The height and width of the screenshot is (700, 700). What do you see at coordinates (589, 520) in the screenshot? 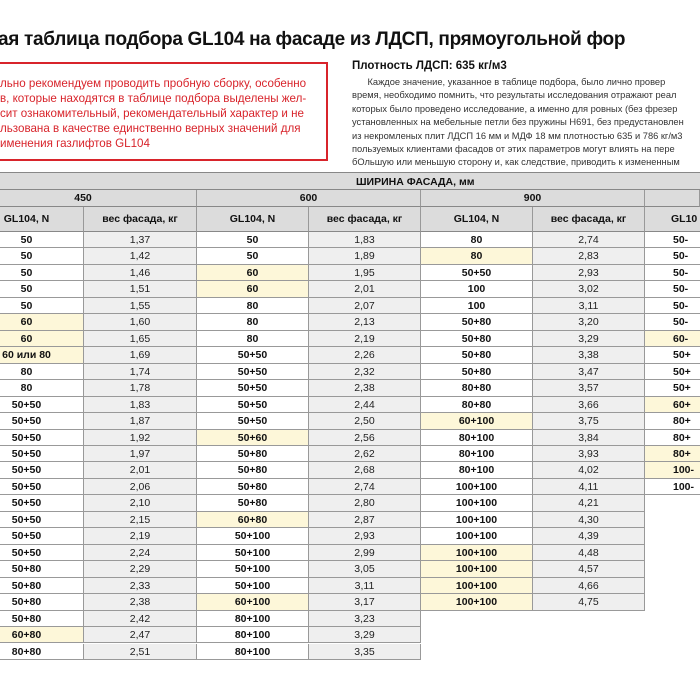
I see `facade-weight-cell: 4,30` at bounding box center [589, 520].